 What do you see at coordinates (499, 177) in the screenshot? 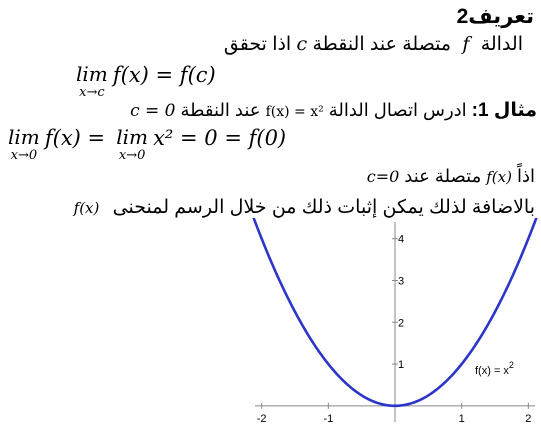
I see `conclusion-fx: f(x)` at bounding box center [499, 177].